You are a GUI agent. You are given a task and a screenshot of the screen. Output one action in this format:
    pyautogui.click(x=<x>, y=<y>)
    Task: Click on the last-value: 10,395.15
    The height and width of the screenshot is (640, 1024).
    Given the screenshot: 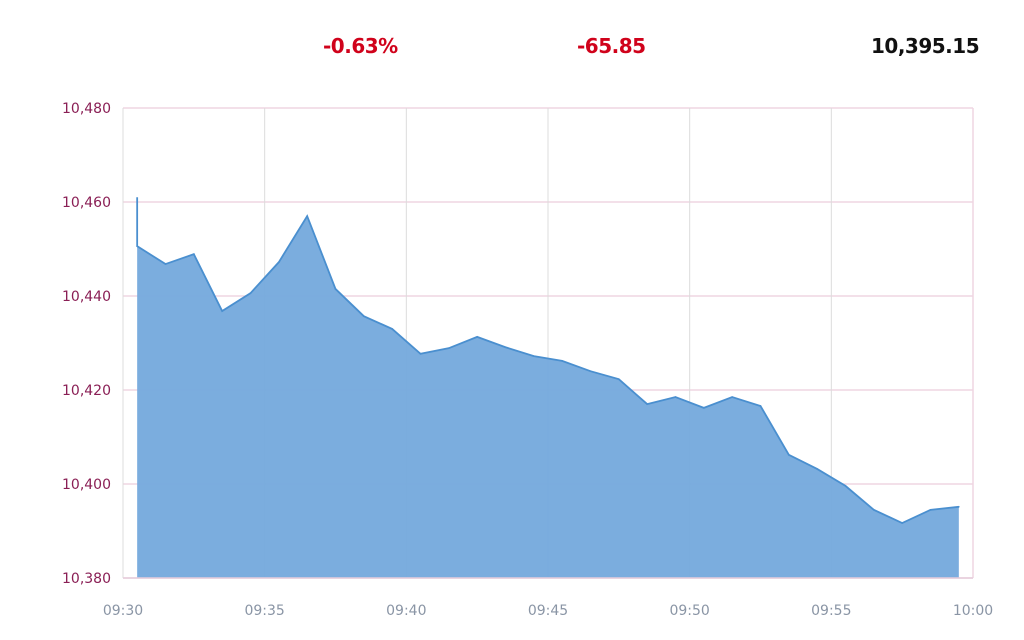 What is the action you would take?
    pyautogui.click(x=925, y=46)
    